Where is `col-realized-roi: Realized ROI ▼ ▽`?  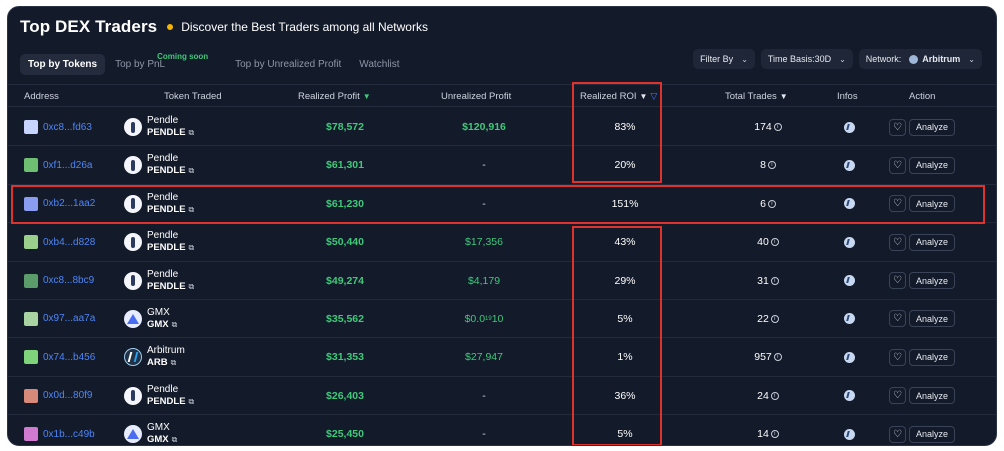
col-realized-roi: Realized ROI ▼ ▽ is located at coordinates (618, 96).